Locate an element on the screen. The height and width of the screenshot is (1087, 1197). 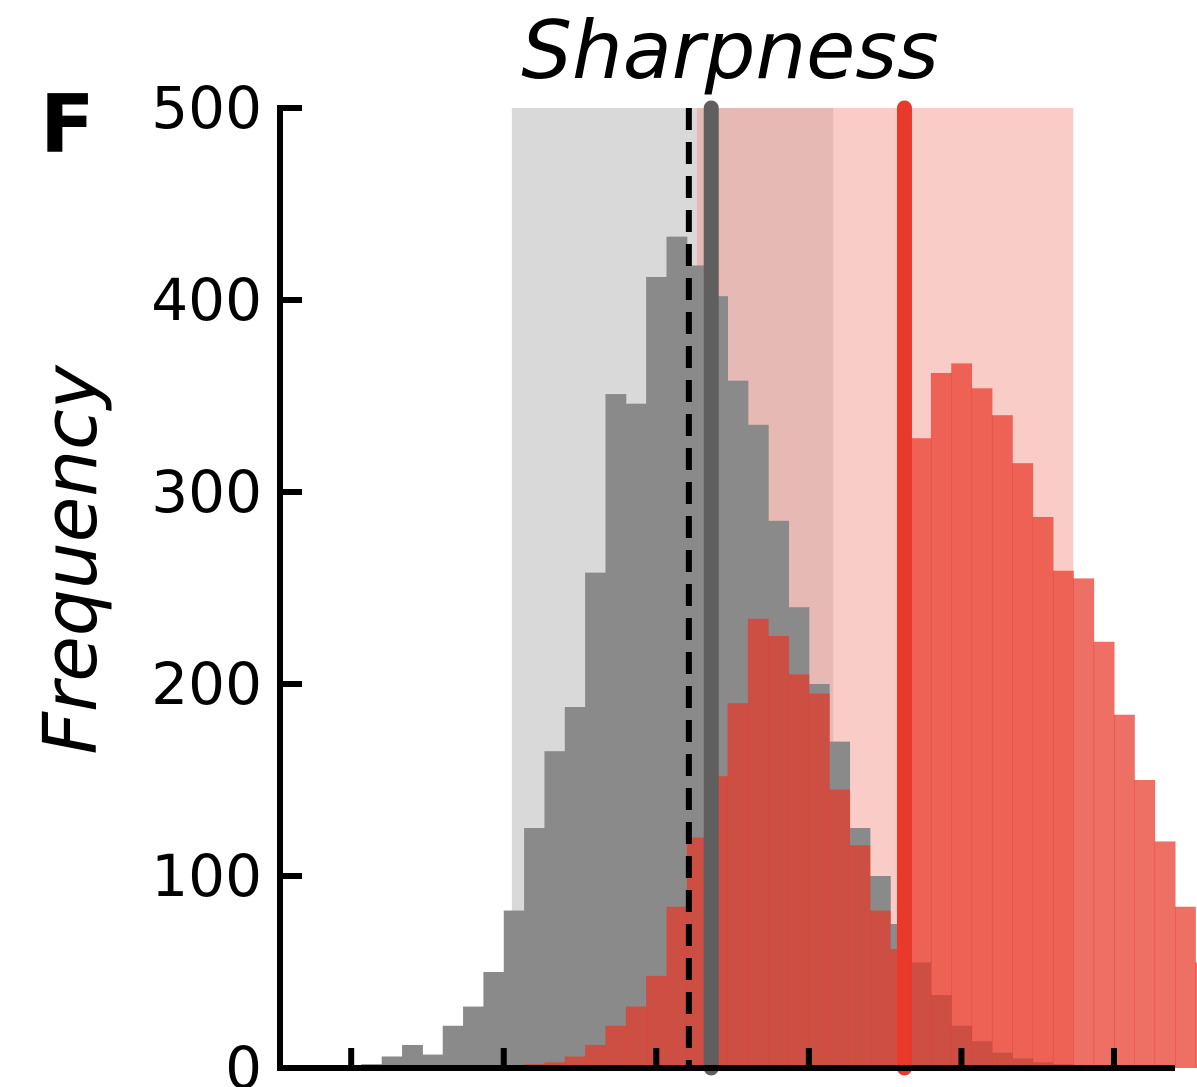
y-tick-label-5: 500 is located at coordinates (206, 108).